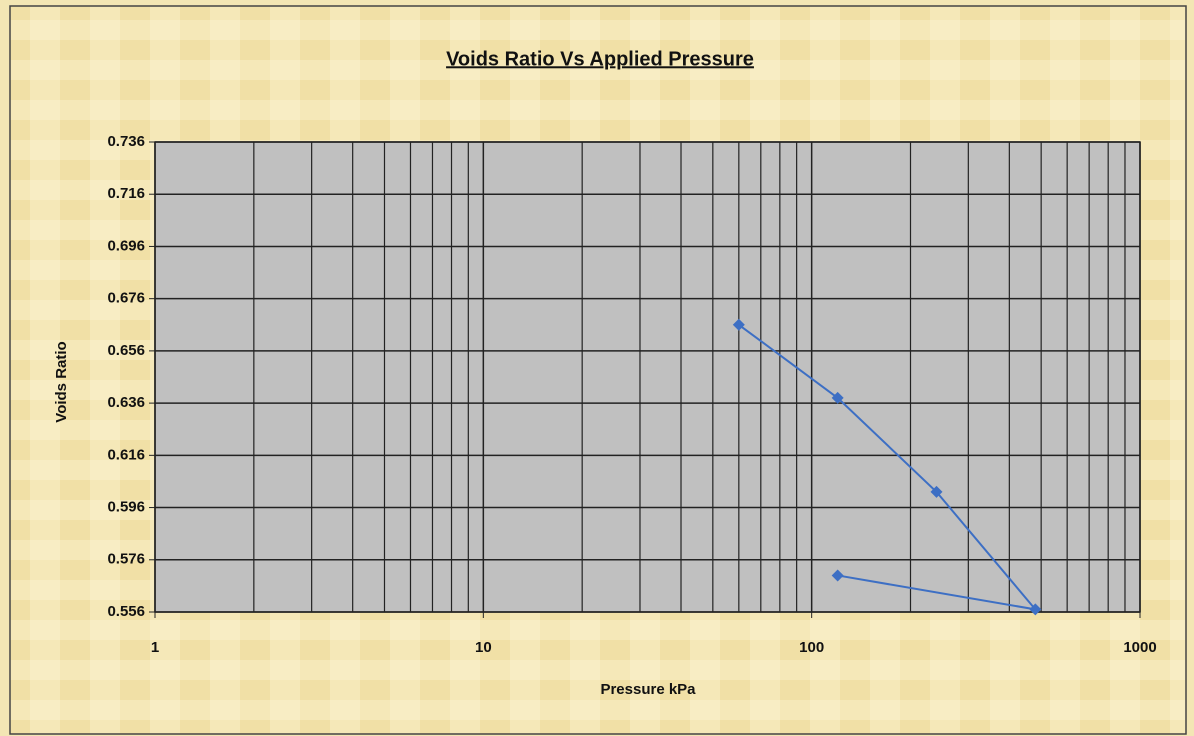  Describe the element at coordinates (126, 245) in the screenshot. I see `y-tick-label: 0.696` at that location.